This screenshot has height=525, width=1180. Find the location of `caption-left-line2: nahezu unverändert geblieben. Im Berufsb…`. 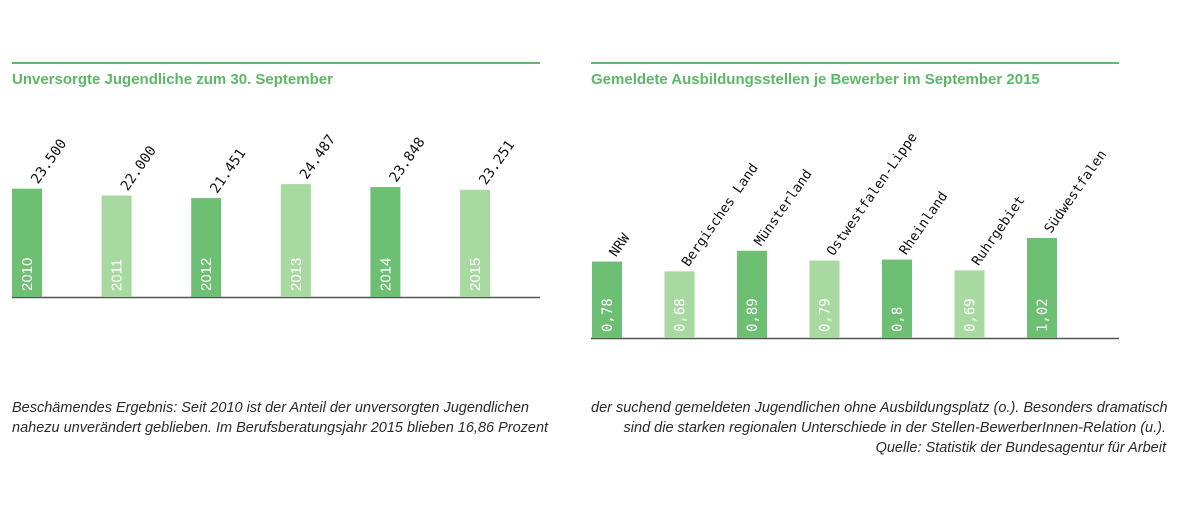

caption-left-line2: nahezu unverändert geblieben. Im Berufsb… is located at coordinates (280, 428).